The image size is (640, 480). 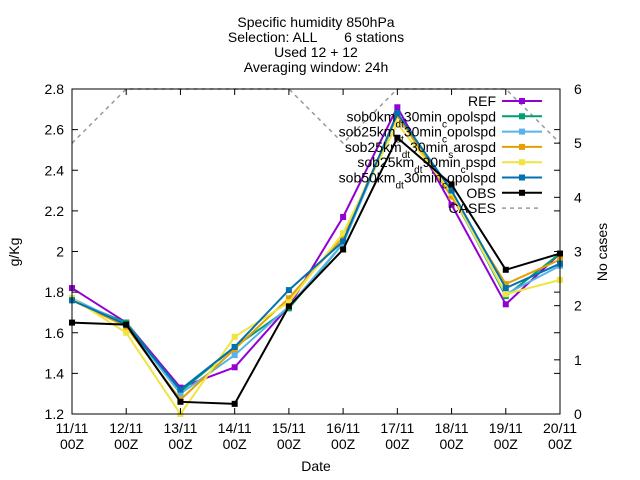 I want to click on x-tick-label-date: 17/11, so click(x=397, y=428).